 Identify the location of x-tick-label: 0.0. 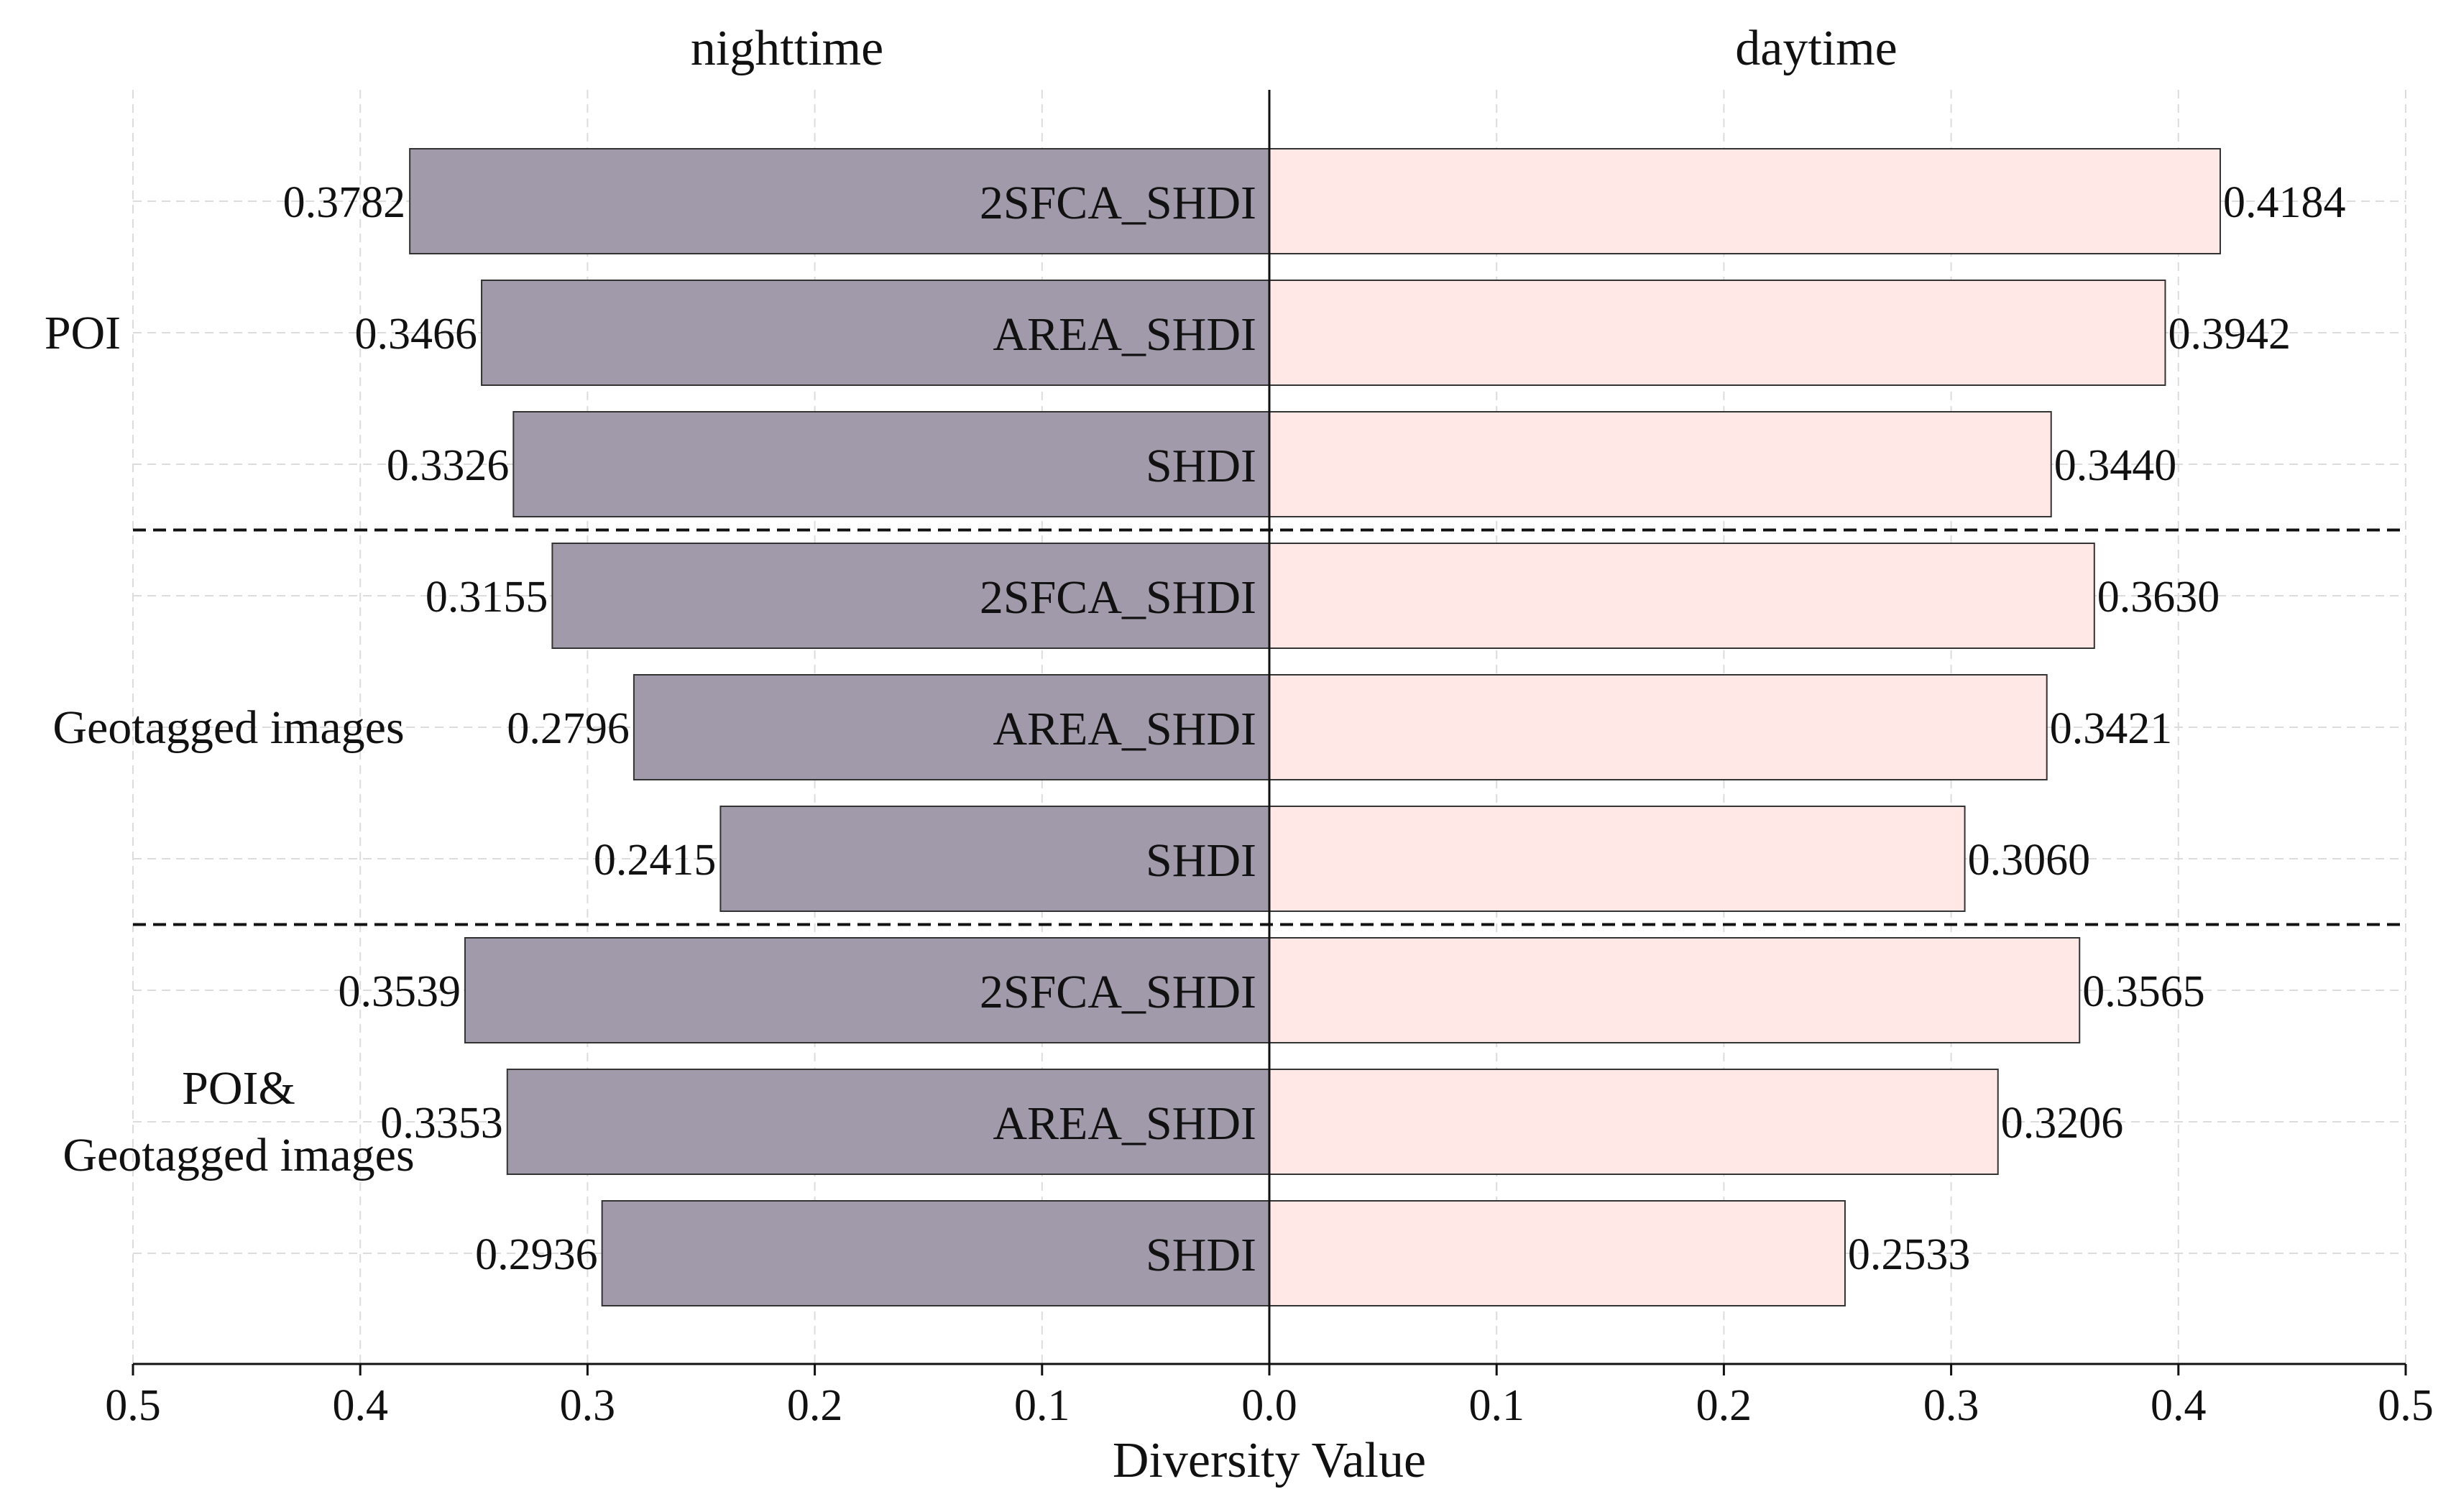
(1269, 1406).